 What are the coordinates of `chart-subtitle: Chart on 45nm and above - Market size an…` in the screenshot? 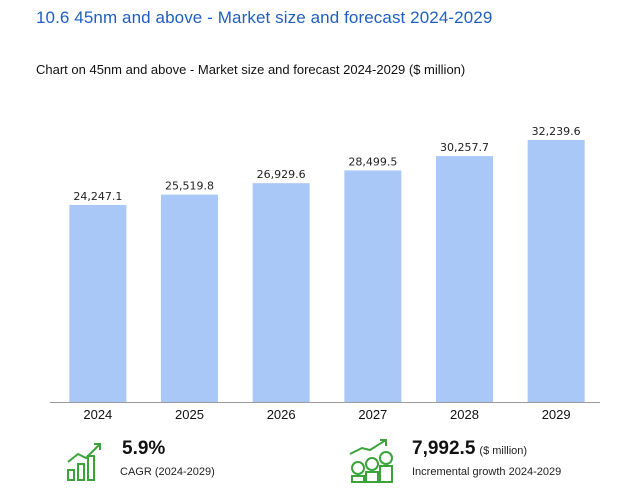 It's located at (251, 69).